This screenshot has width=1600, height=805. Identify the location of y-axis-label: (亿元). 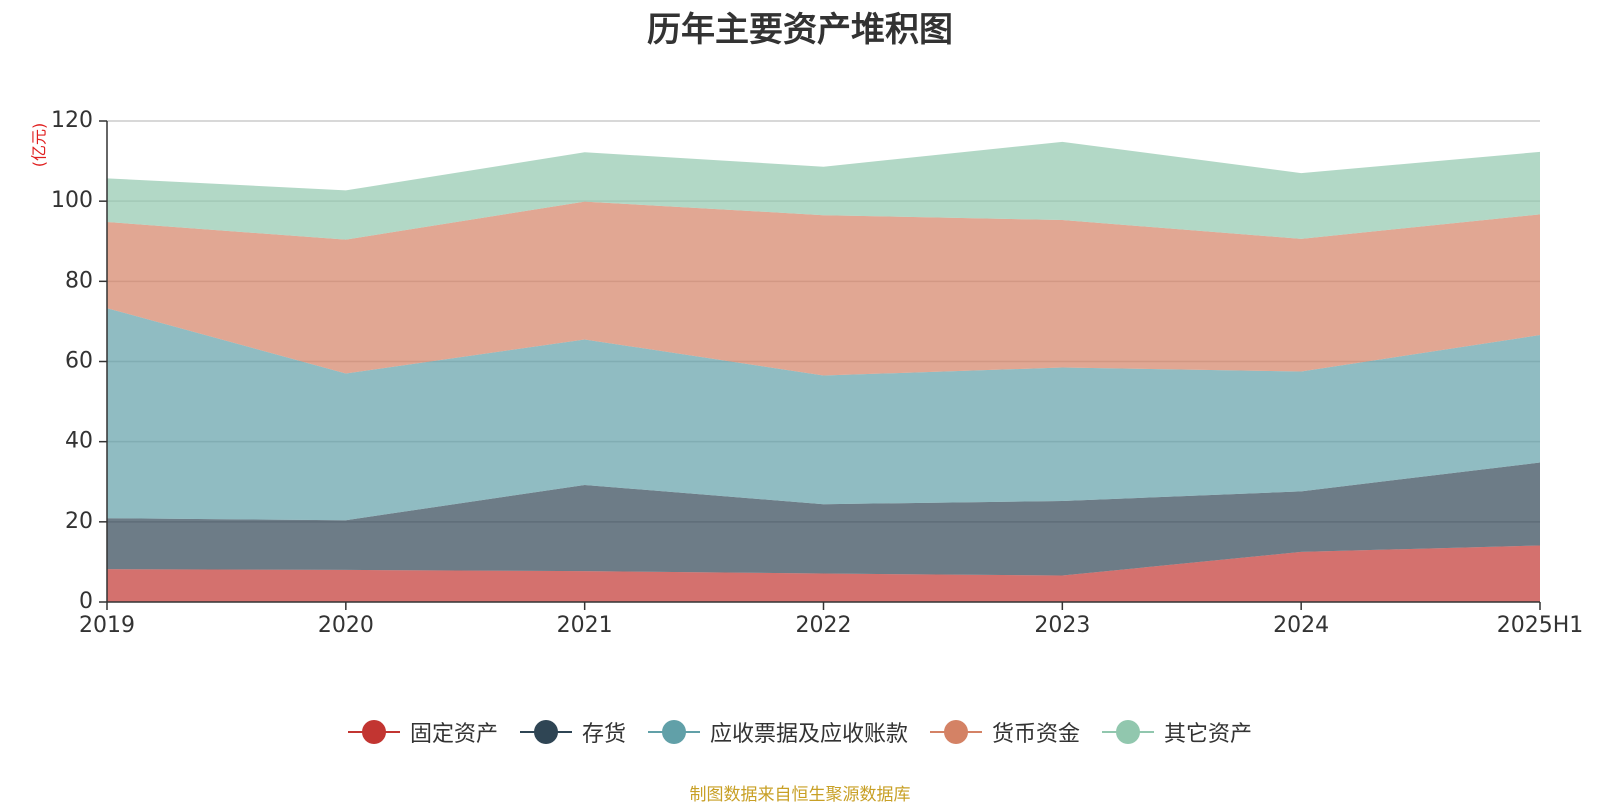
(39, 145).